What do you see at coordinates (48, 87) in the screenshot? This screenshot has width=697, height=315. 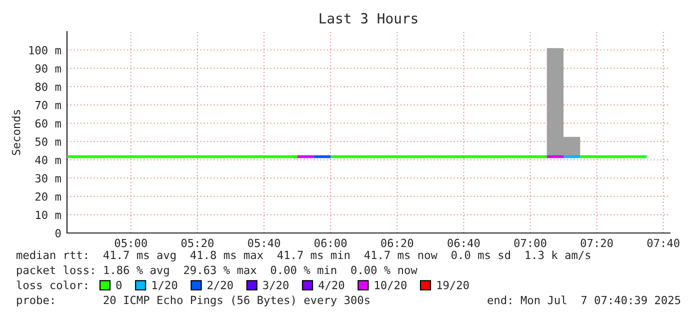 I see `y-tick-label: 80 m` at bounding box center [48, 87].